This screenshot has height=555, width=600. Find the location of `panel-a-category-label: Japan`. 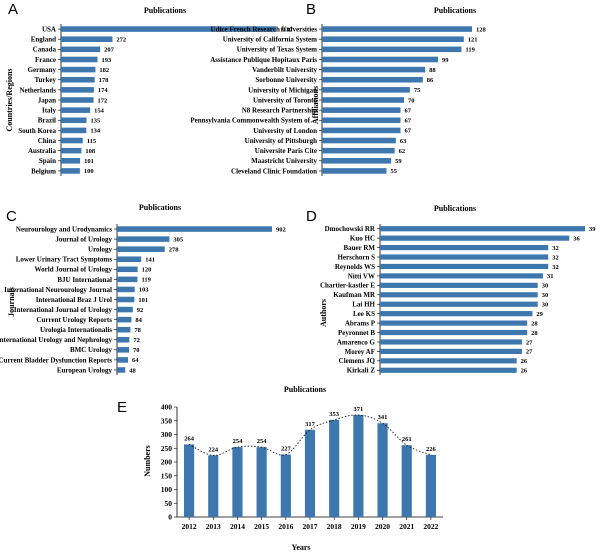

panel-a-category-label: Japan is located at coordinates (47, 100).